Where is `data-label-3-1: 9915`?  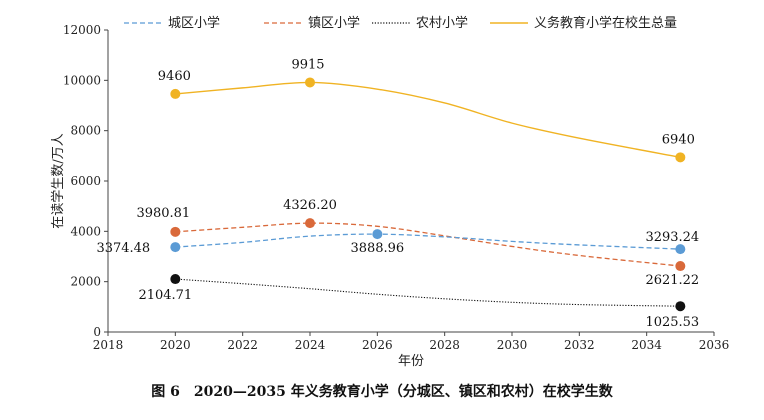
data-label-3-1: 9915 is located at coordinates (307, 64).